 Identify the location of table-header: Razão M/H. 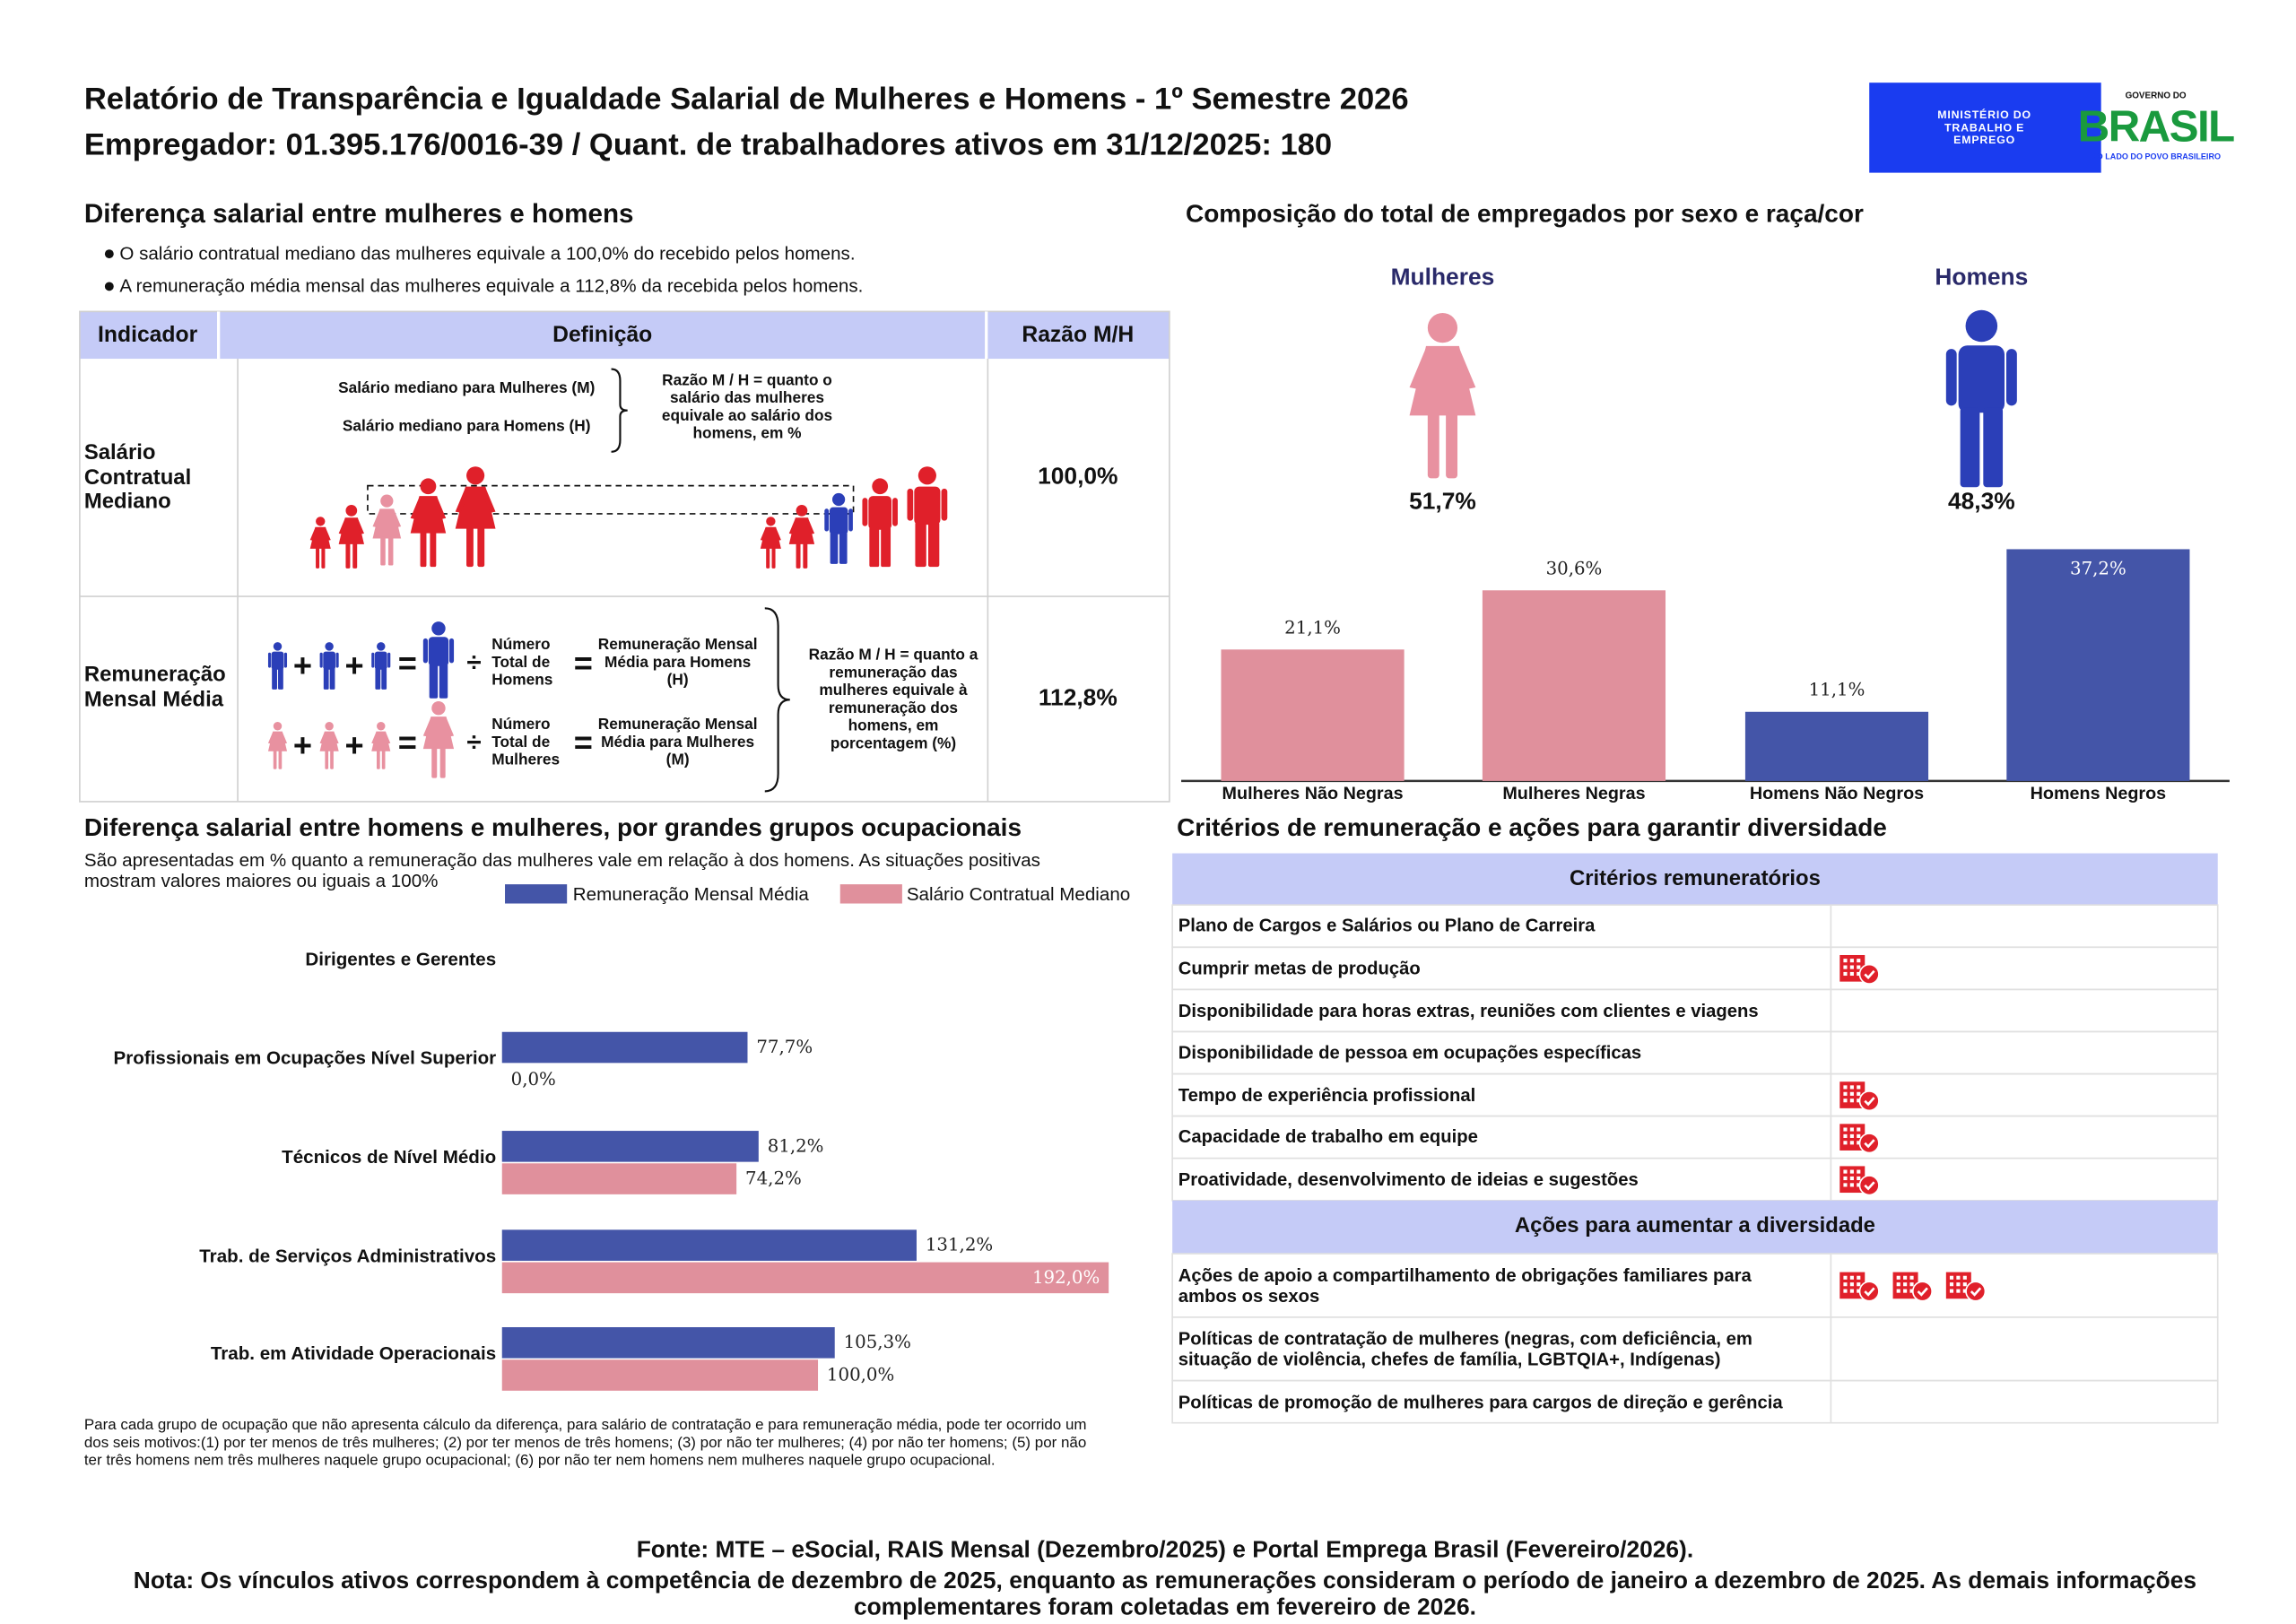
(1078, 335).